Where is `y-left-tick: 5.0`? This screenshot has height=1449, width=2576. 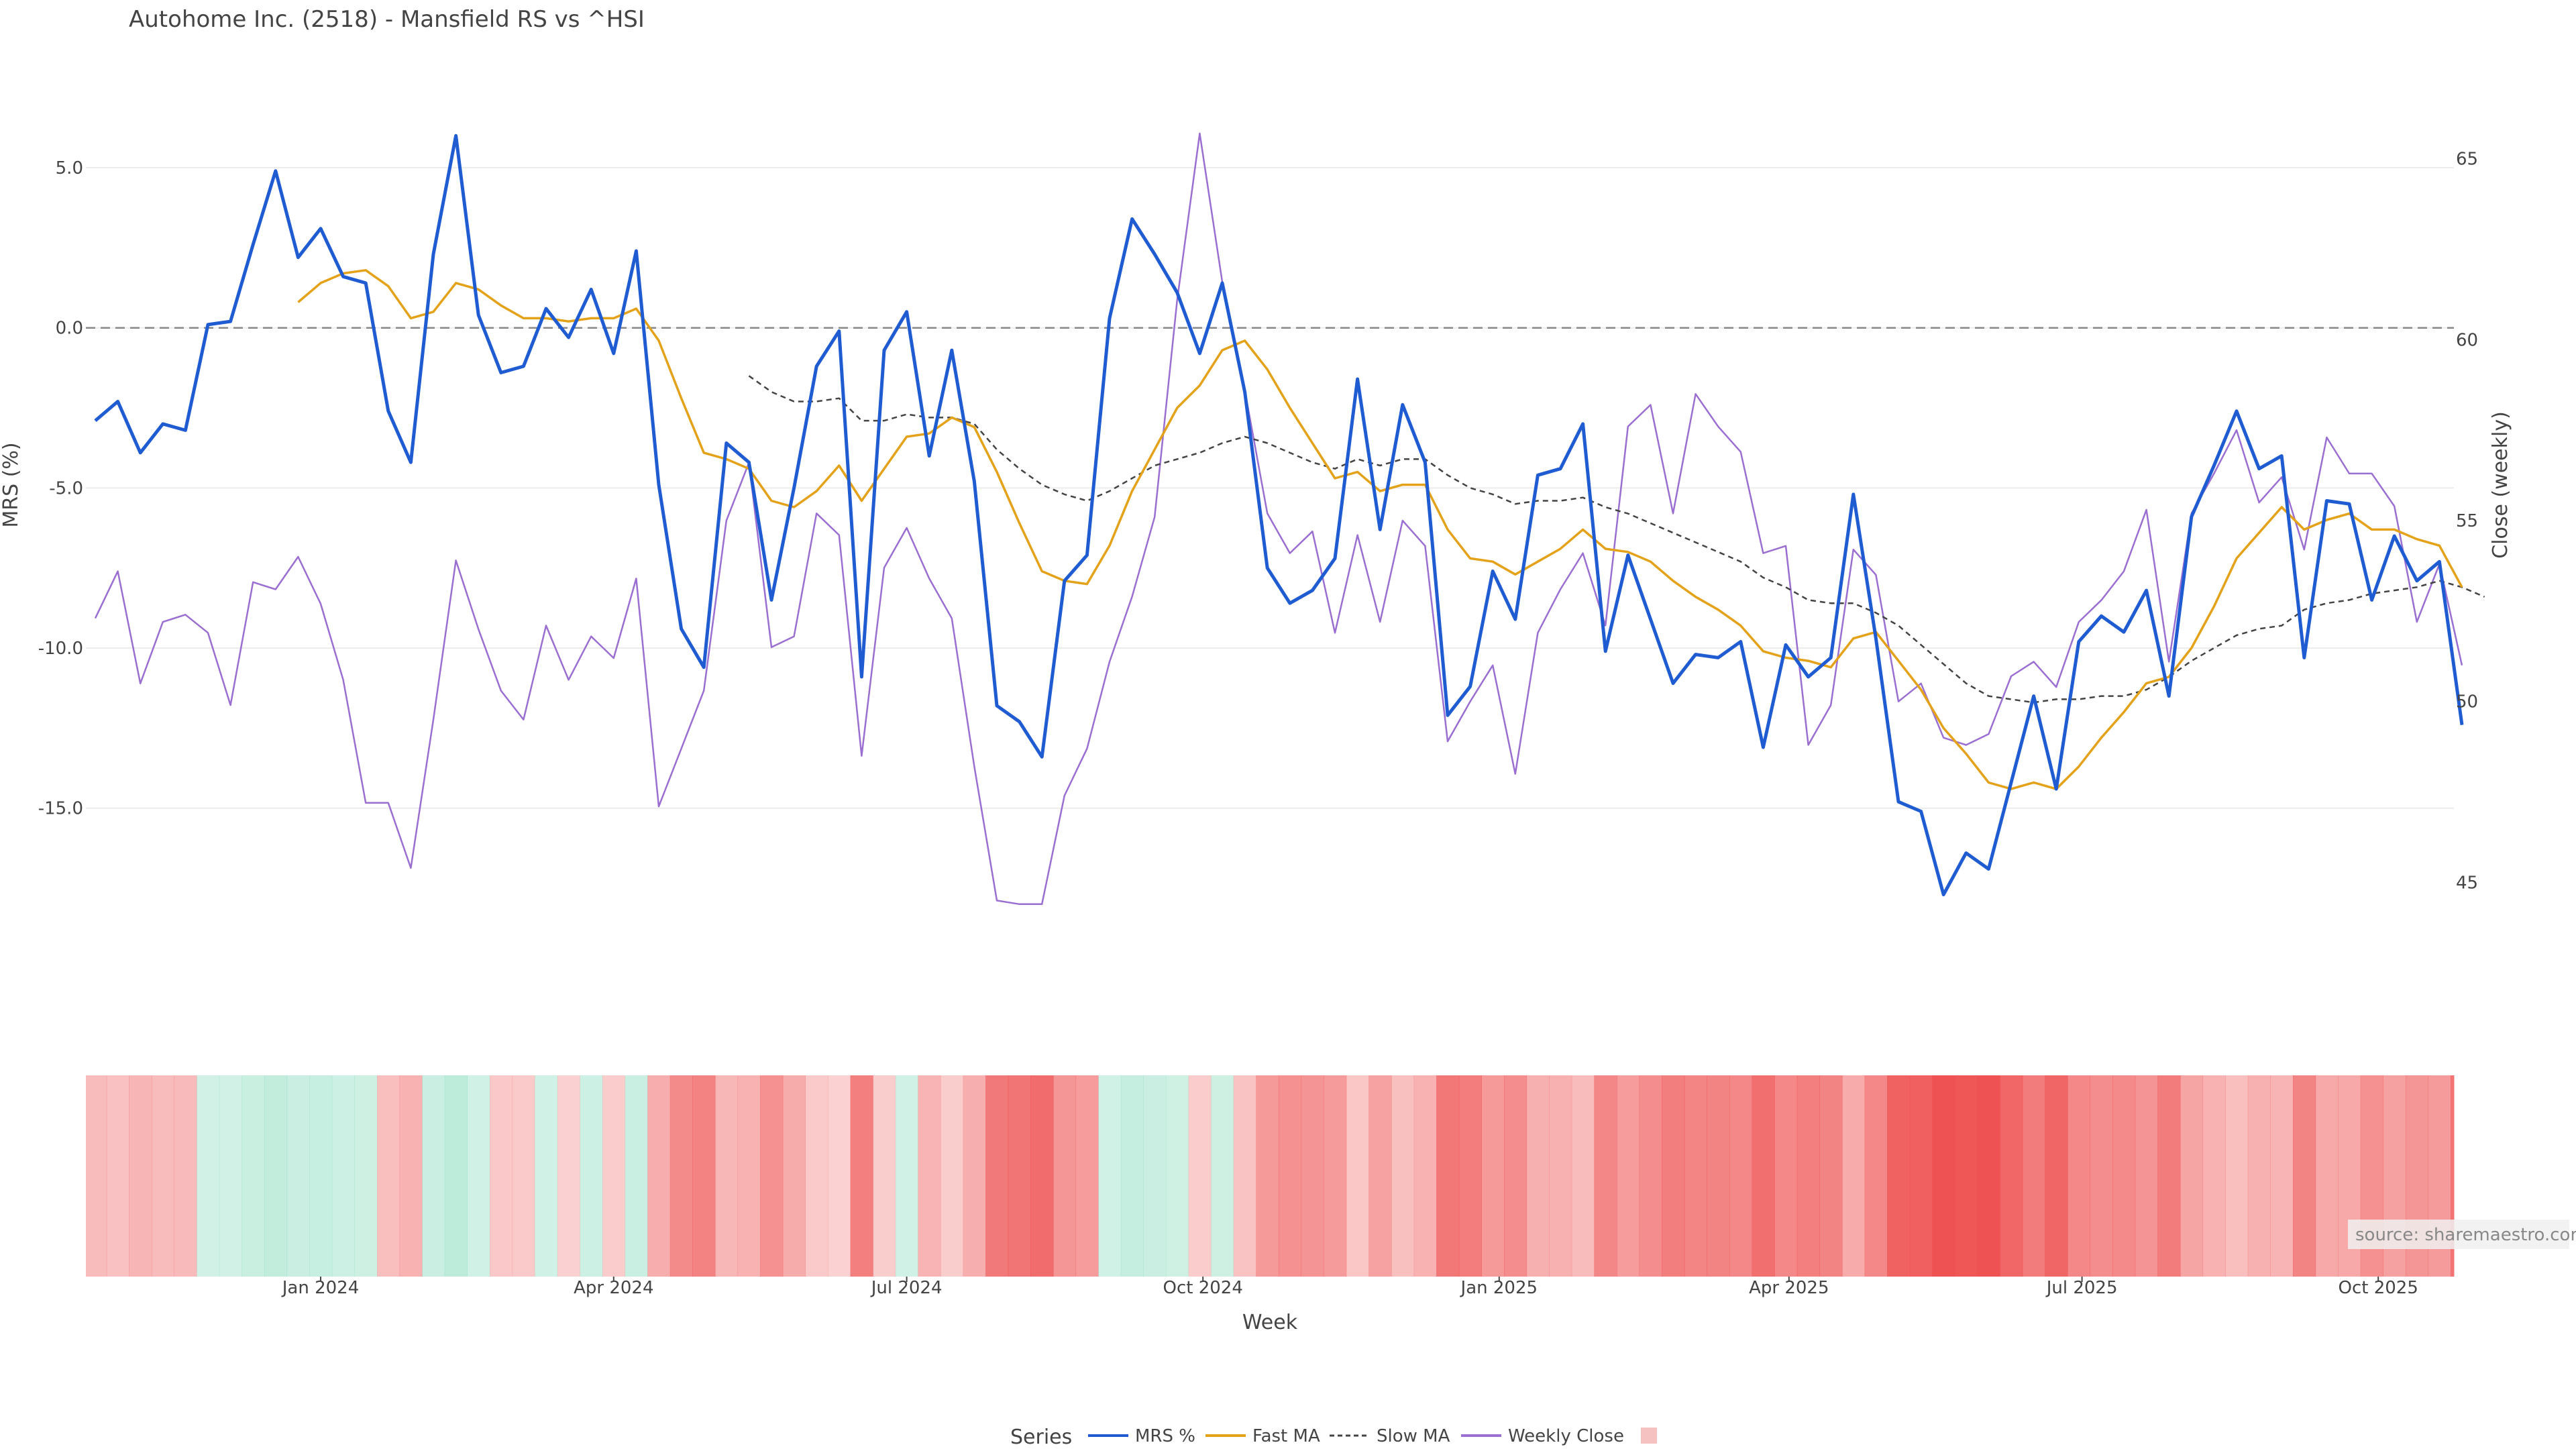 y-left-tick: 5.0 is located at coordinates (69, 168).